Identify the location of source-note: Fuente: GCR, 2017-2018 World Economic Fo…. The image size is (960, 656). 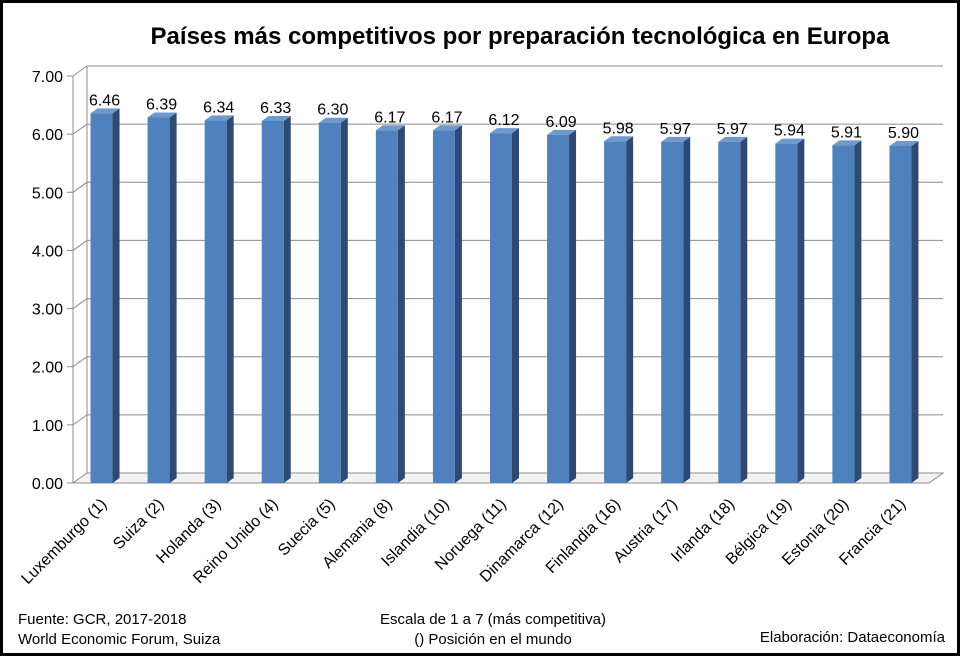
(119, 630).